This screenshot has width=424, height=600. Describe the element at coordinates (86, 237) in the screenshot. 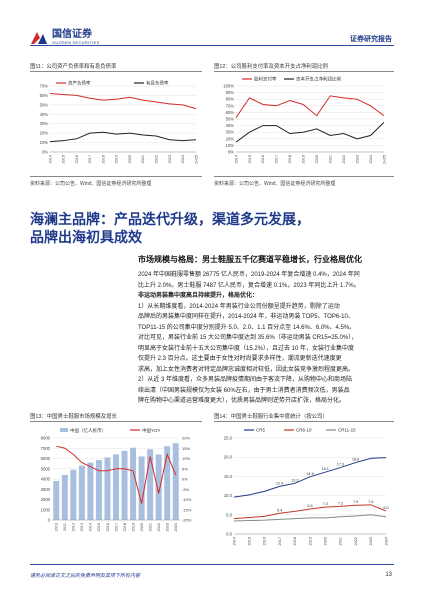

I see `section-title-line2: 品牌出海初具成效` at that location.